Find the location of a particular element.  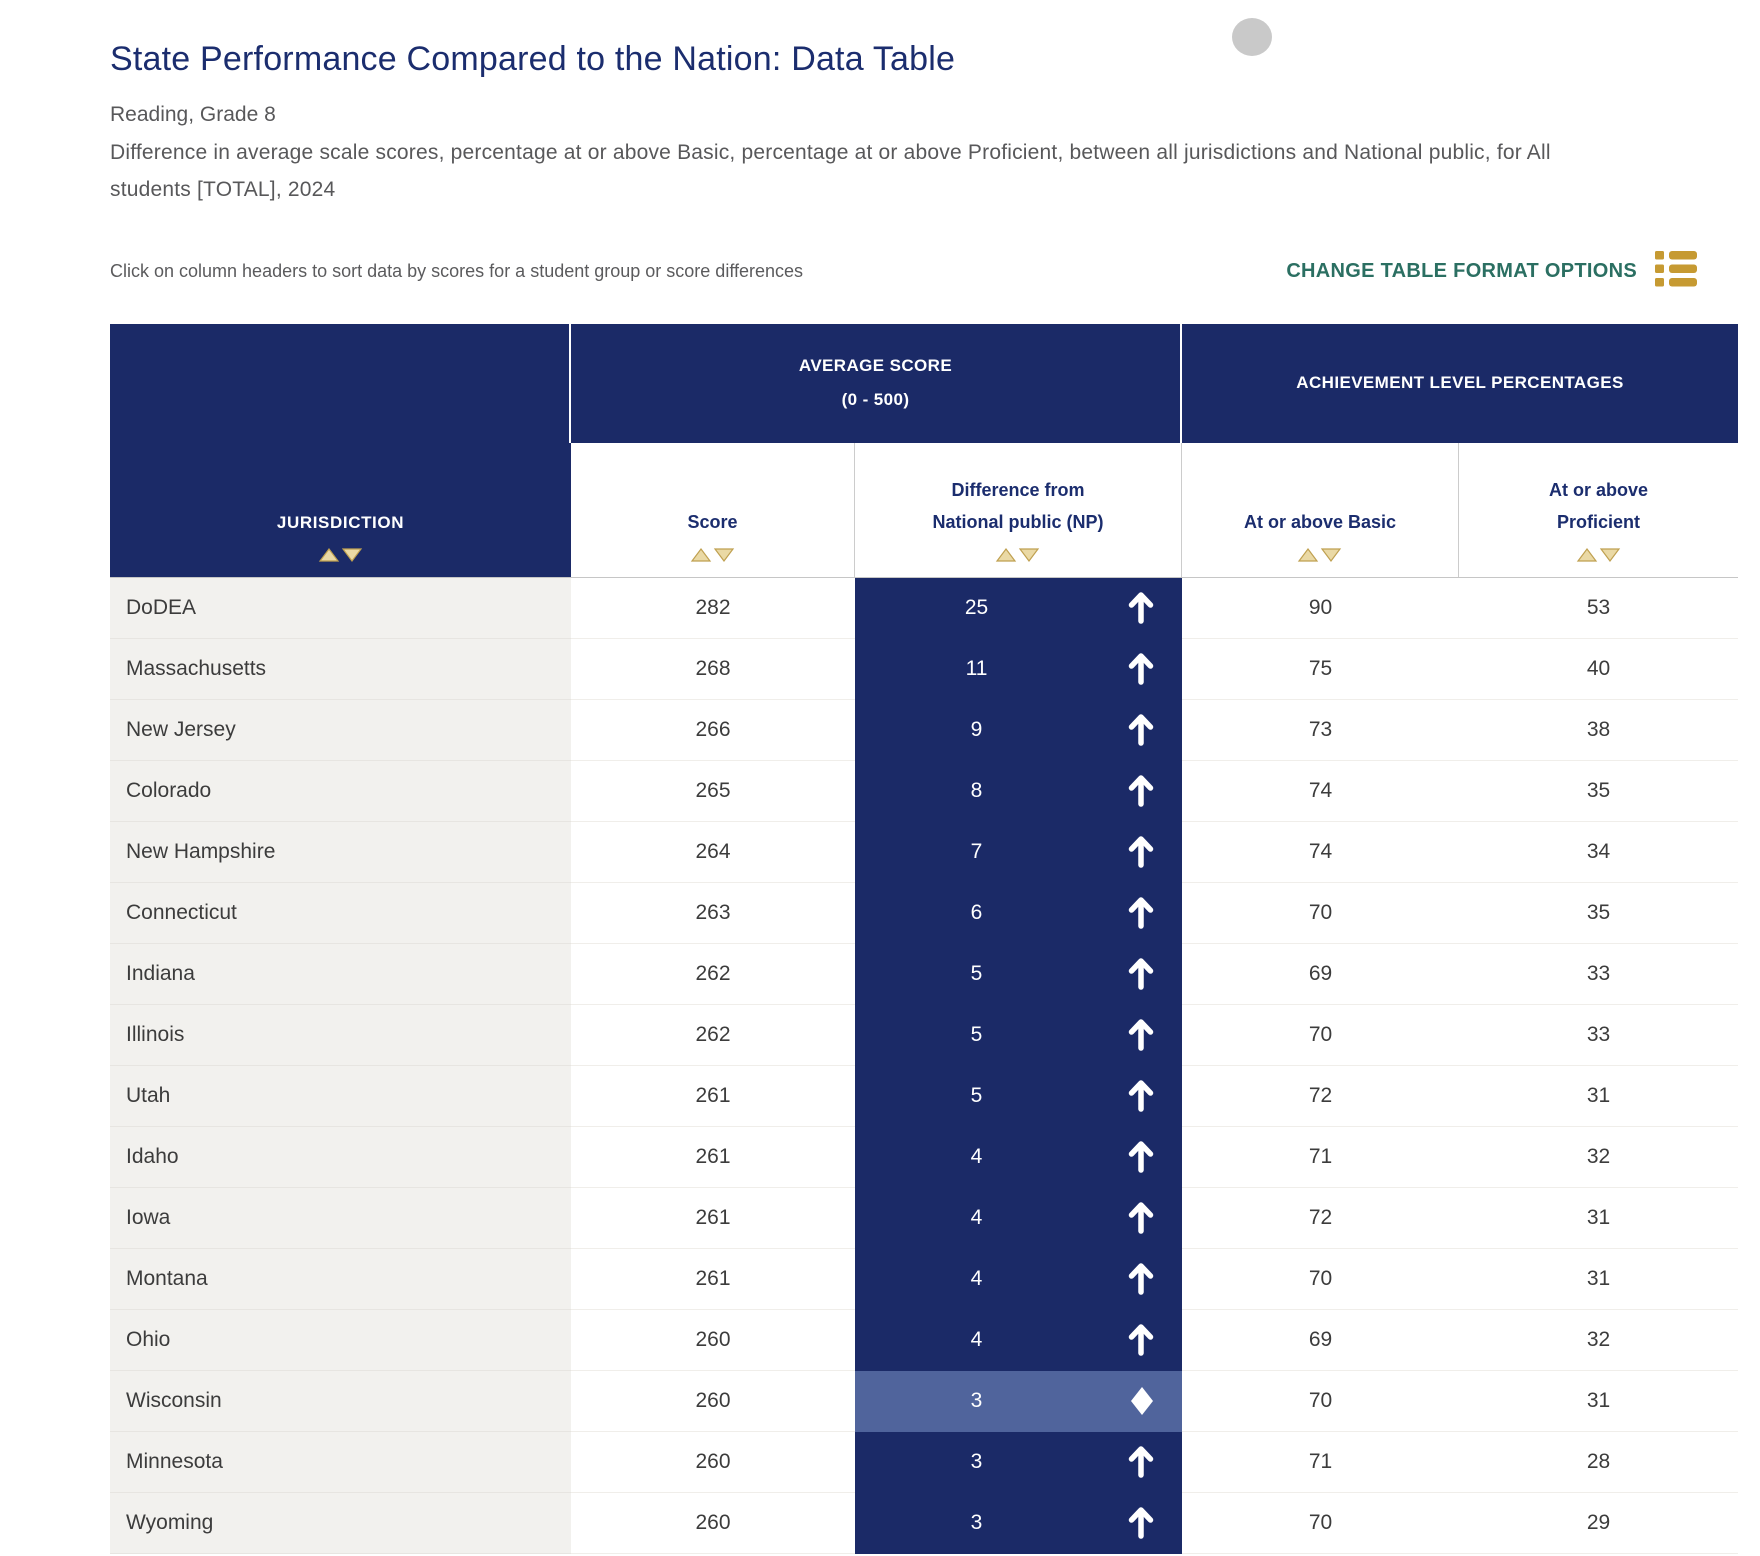

difference-cell: 6 is located at coordinates (1018, 913).